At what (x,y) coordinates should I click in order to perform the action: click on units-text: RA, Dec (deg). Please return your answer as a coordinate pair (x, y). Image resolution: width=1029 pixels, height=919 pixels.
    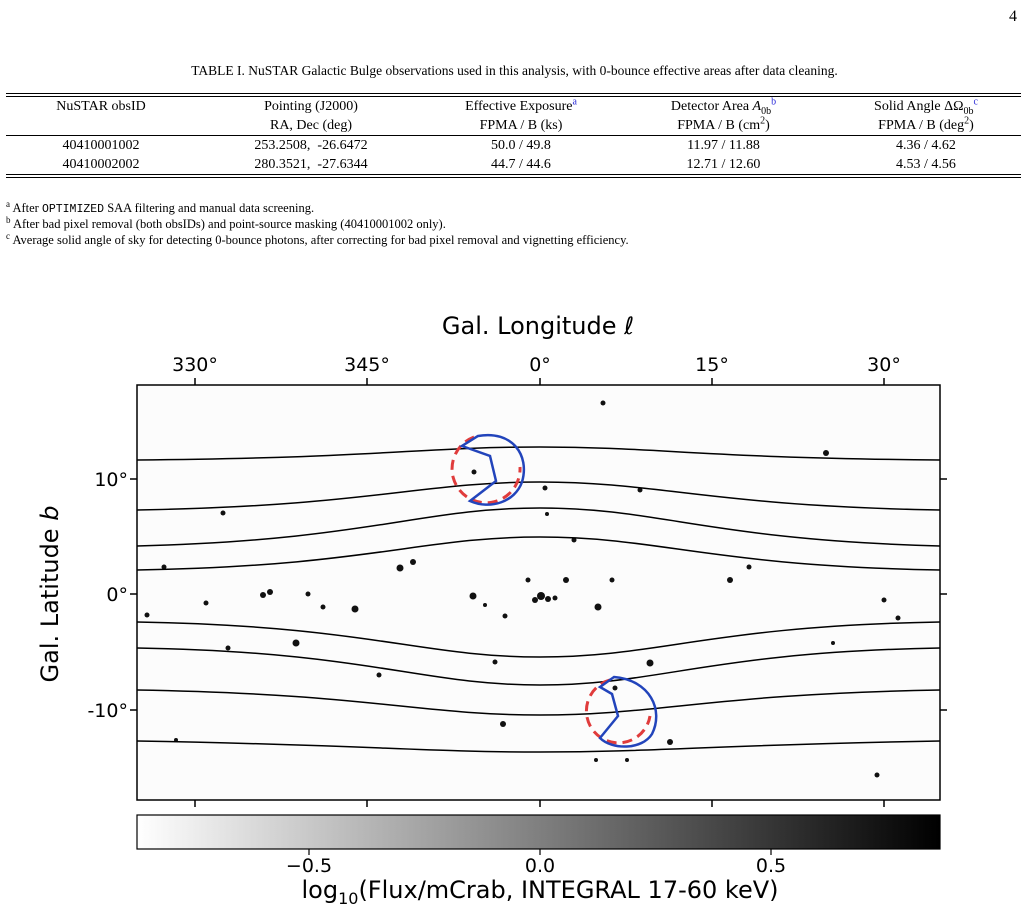
    Looking at the image, I should click on (311, 125).